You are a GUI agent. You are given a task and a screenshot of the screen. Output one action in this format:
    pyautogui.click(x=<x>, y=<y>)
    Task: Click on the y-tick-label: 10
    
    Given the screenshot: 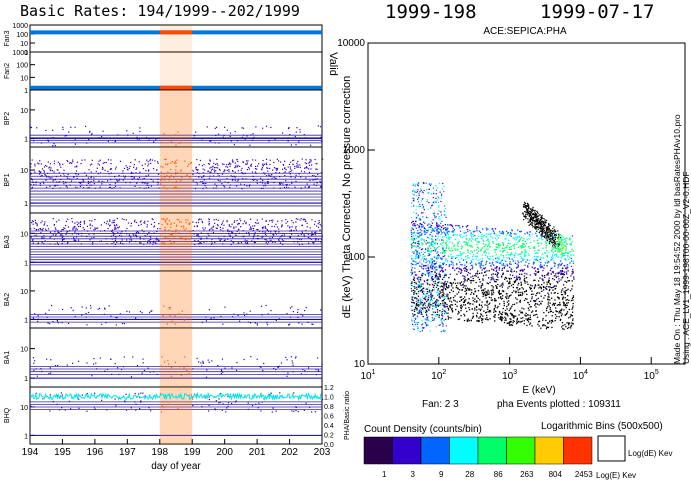 What is the action you would take?
    pyautogui.click(x=24, y=408)
    